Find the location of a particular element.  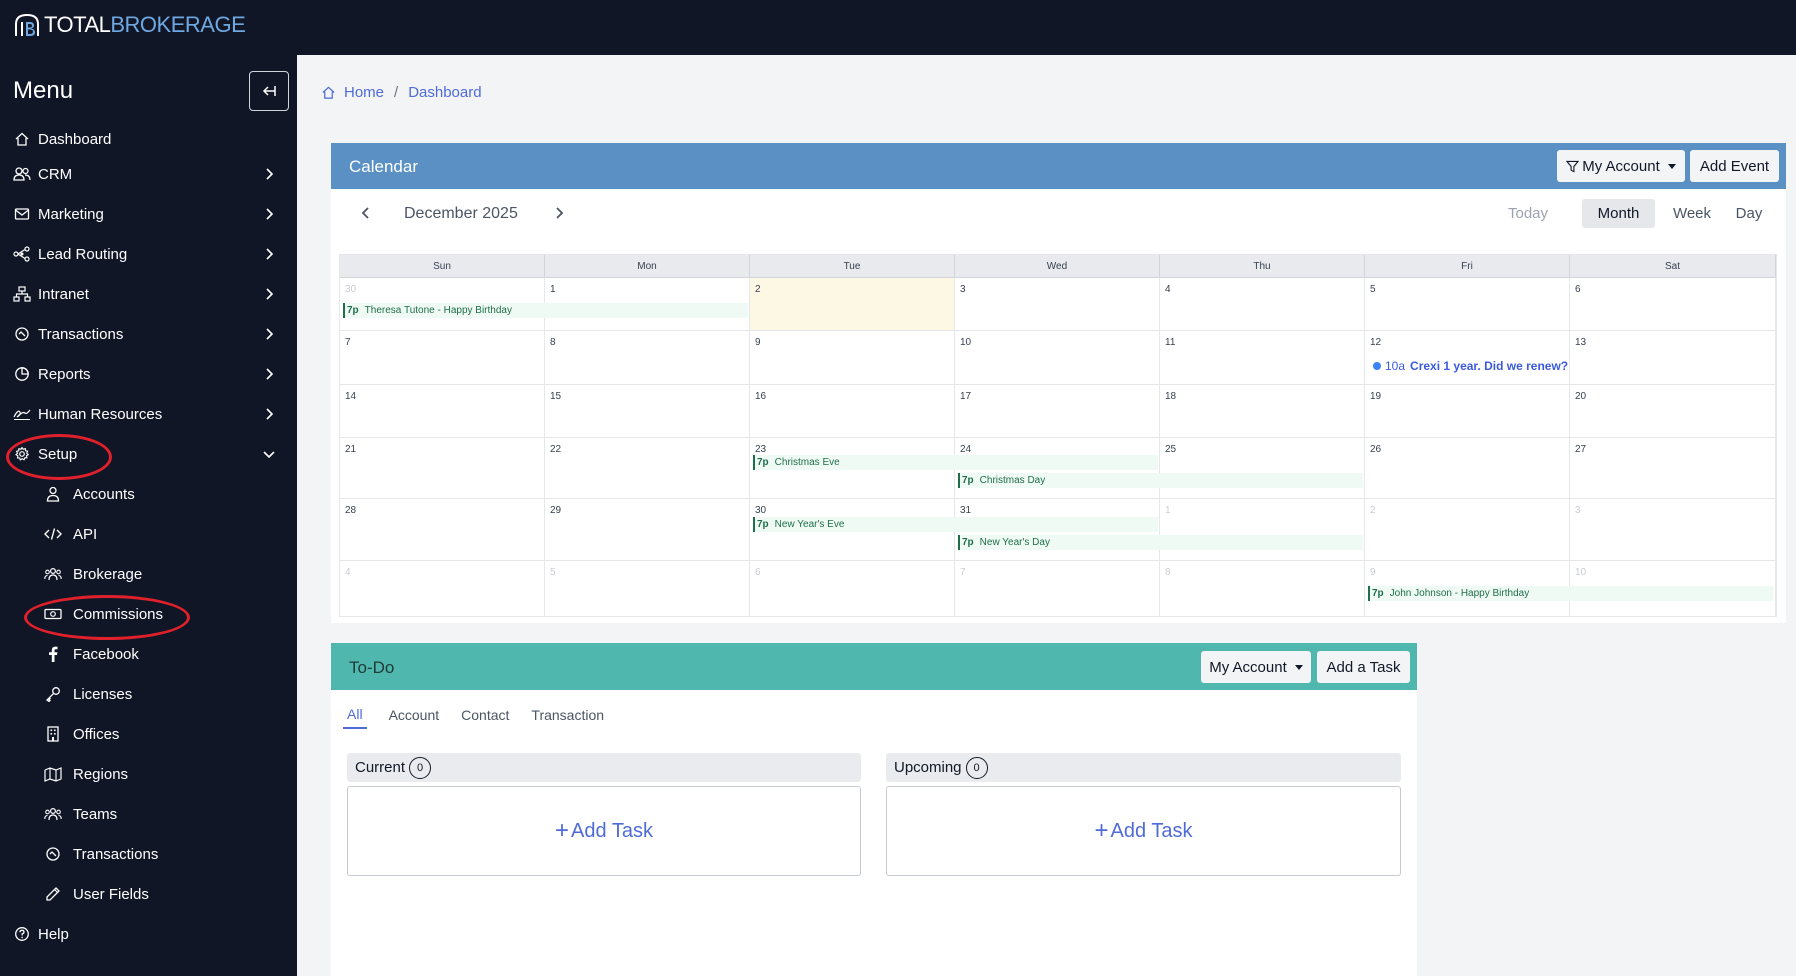

sidebar-subitem-regions: Regions is located at coordinates (148, 774).